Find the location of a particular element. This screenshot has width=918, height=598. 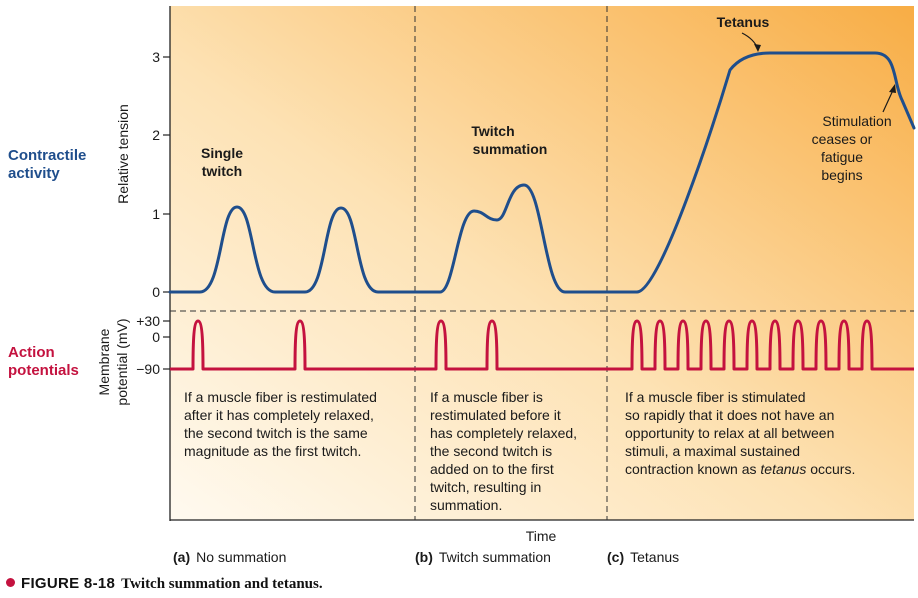

membrane-tick-plus30: +30 is located at coordinates (148, 321).